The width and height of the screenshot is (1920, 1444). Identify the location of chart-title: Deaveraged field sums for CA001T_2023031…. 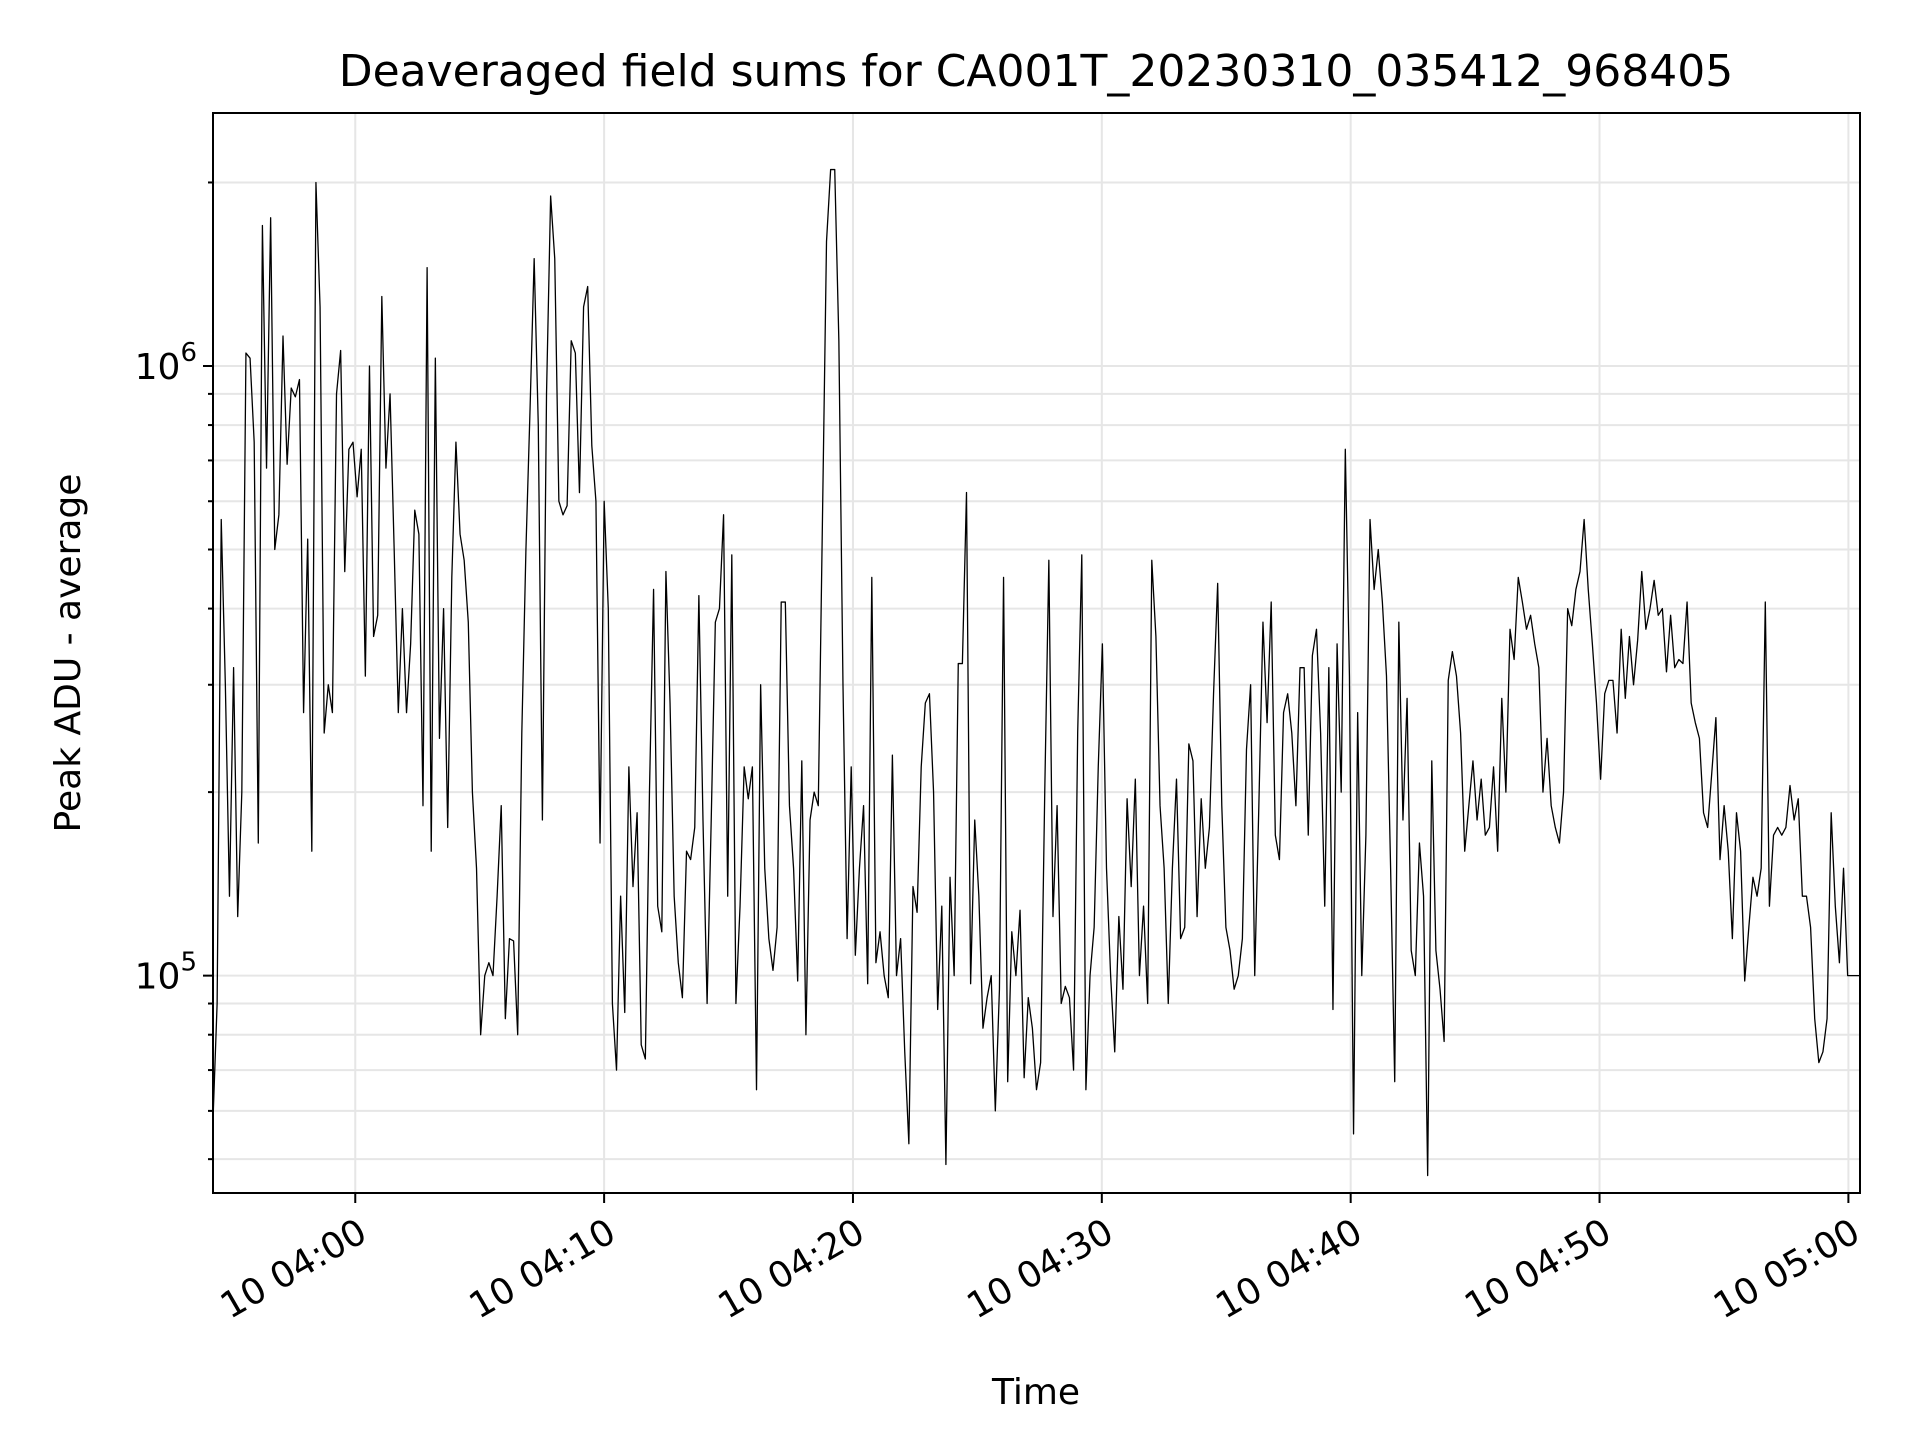
(1036, 71).